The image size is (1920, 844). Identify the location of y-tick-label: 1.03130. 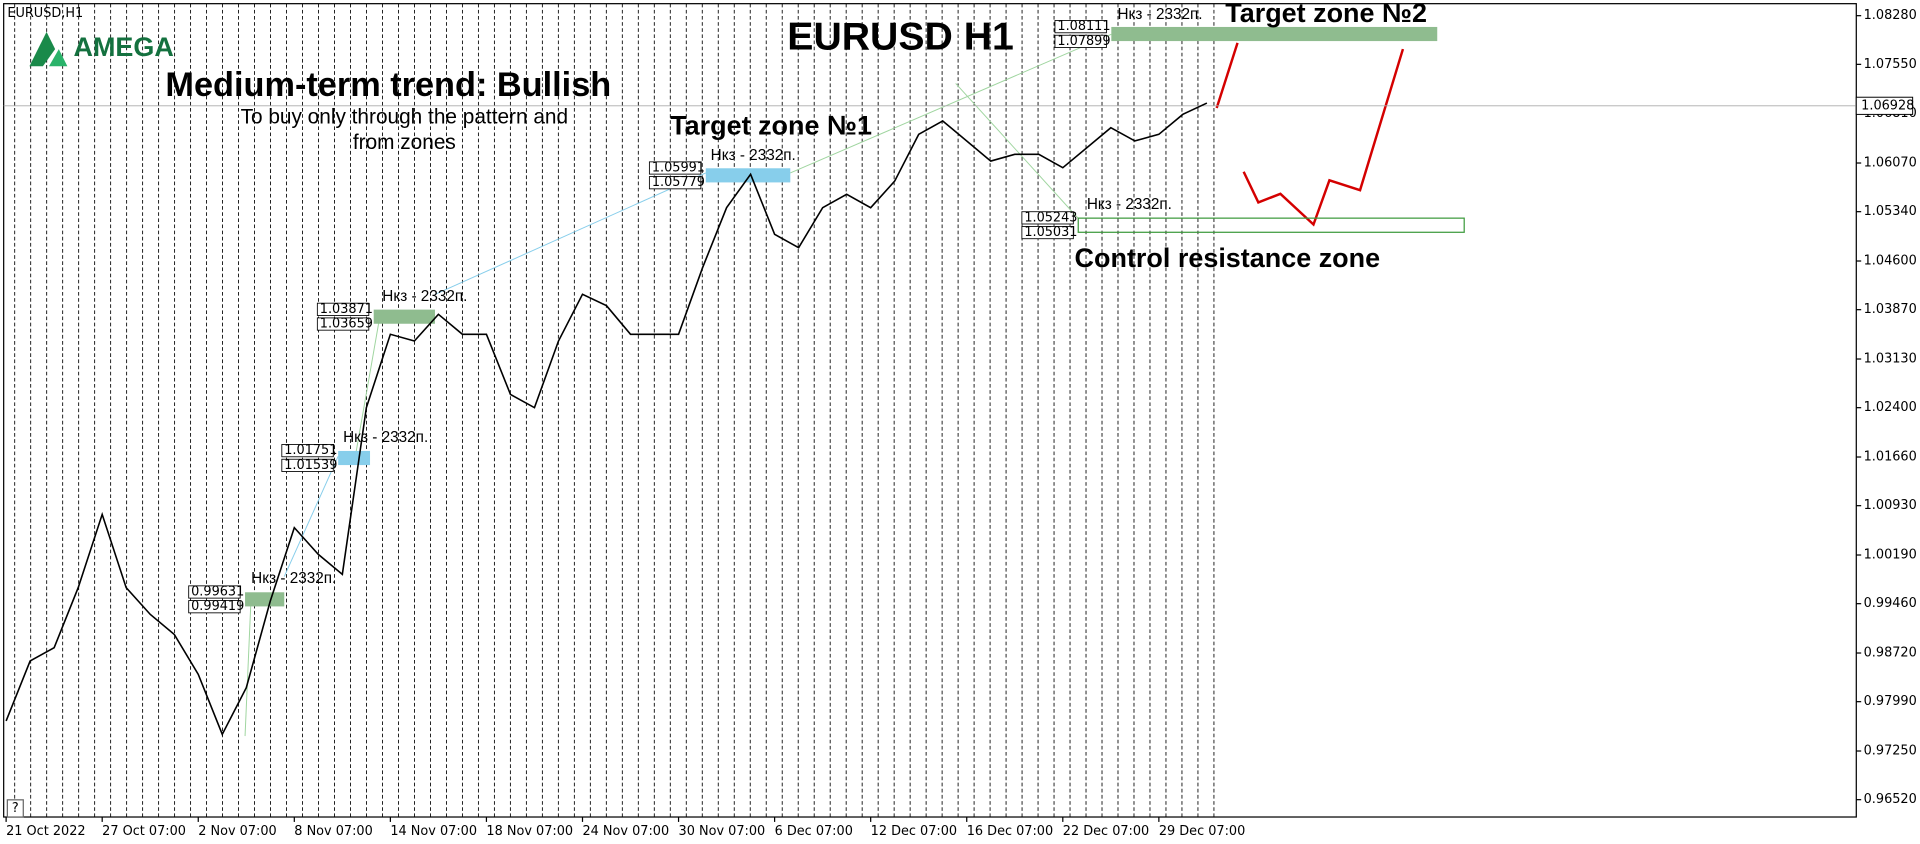
(1890, 359).